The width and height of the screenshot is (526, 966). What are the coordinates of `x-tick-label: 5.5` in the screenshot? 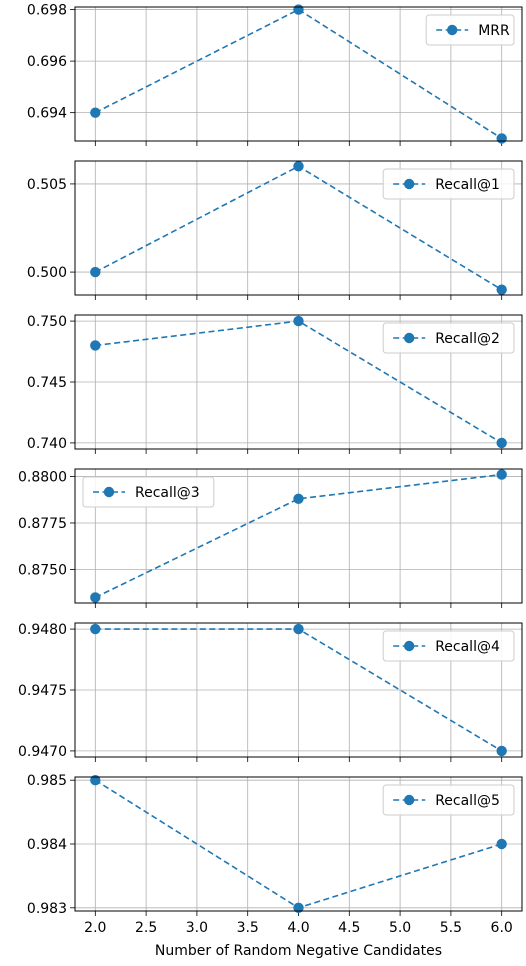 It's located at (451, 928).